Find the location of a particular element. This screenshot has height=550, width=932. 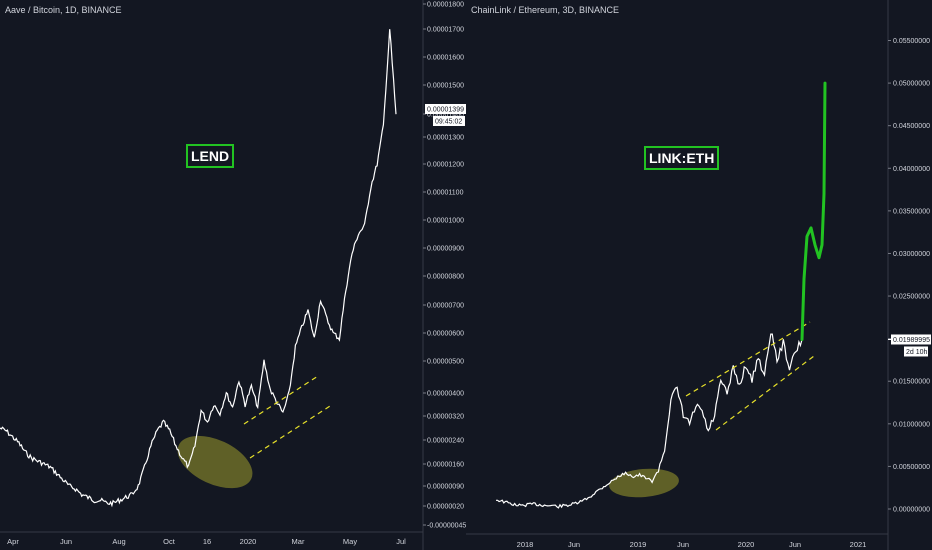

link-y-tick-label: 0.04000000 is located at coordinates (911, 169).